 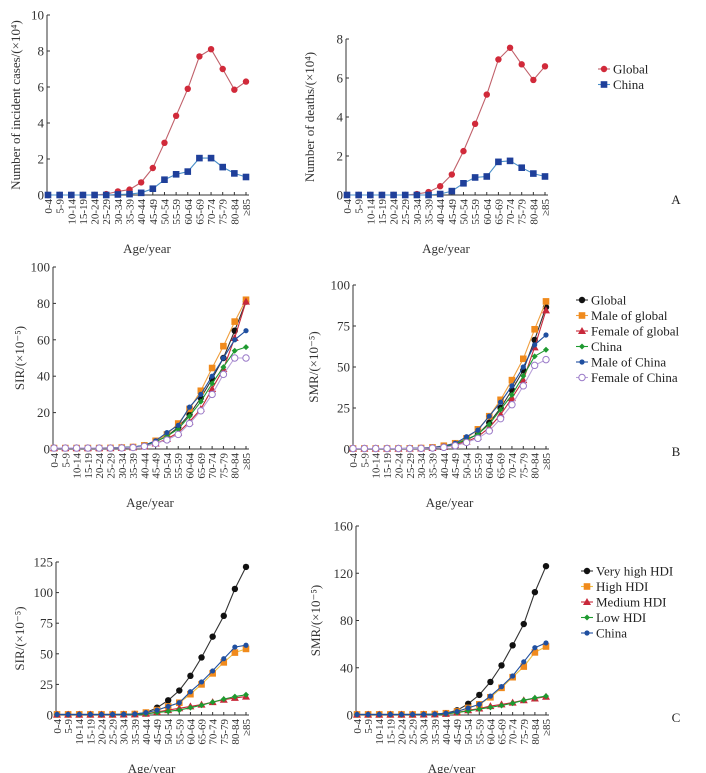 What do you see at coordinates (445, 466) in the screenshot?
I see `x-tick-label: 40-44` at bounding box center [445, 466].